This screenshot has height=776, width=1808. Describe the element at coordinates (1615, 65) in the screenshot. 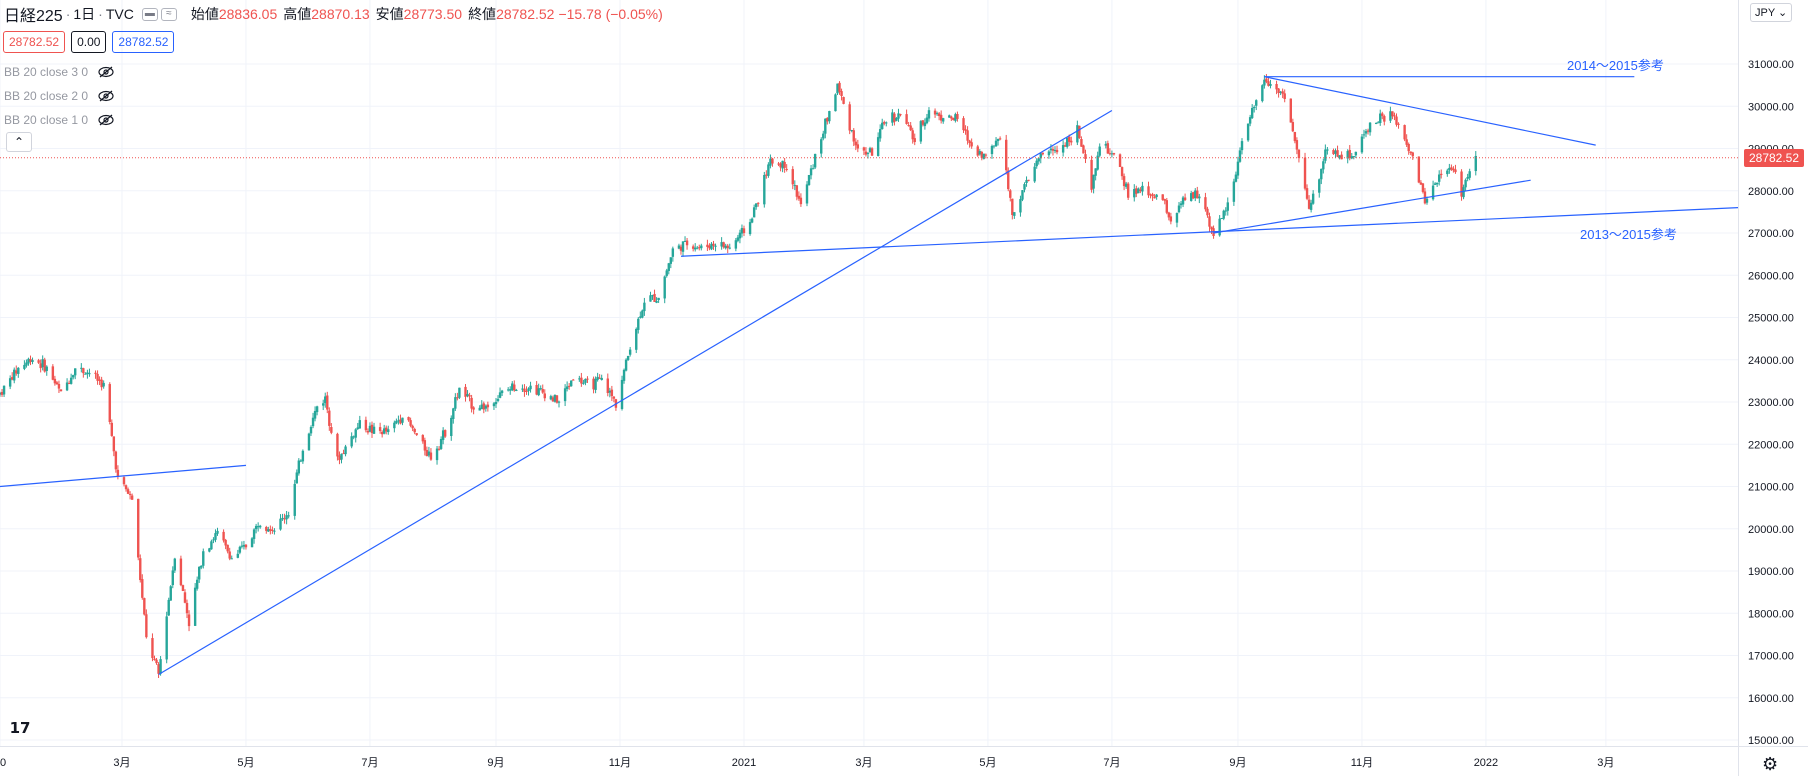

I see `annotation-top: 2014～2015参考` at that location.